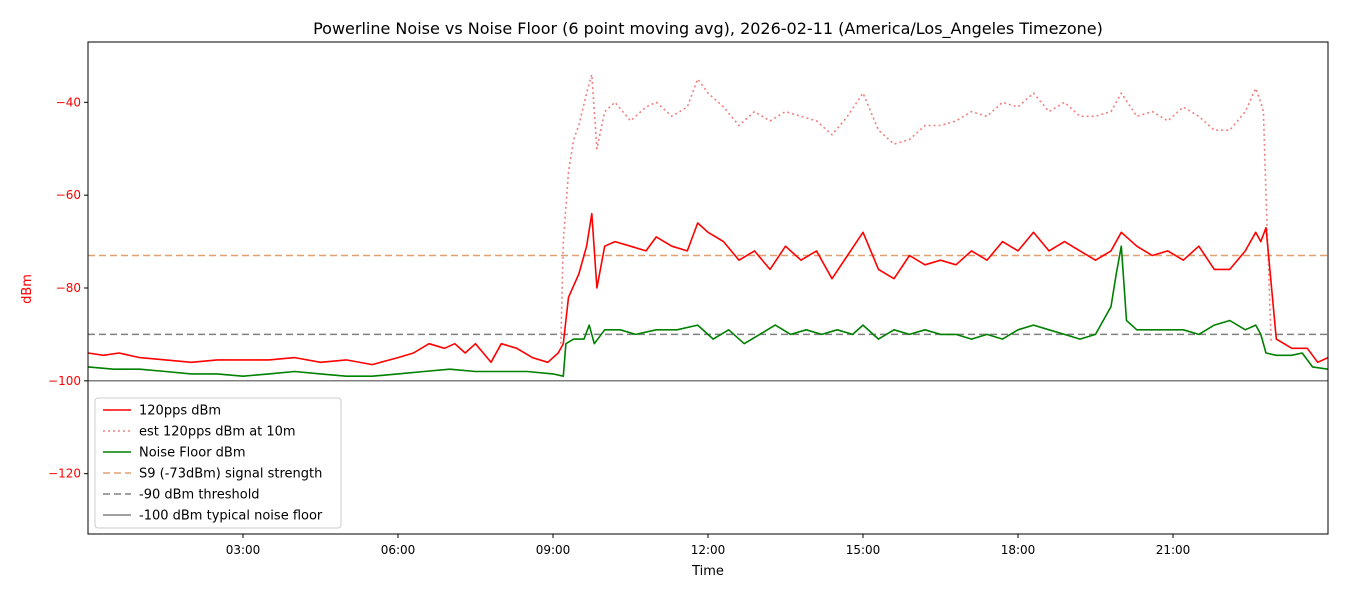  What do you see at coordinates (1173, 550) in the screenshot?
I see `x-tick-label: 21:00` at bounding box center [1173, 550].